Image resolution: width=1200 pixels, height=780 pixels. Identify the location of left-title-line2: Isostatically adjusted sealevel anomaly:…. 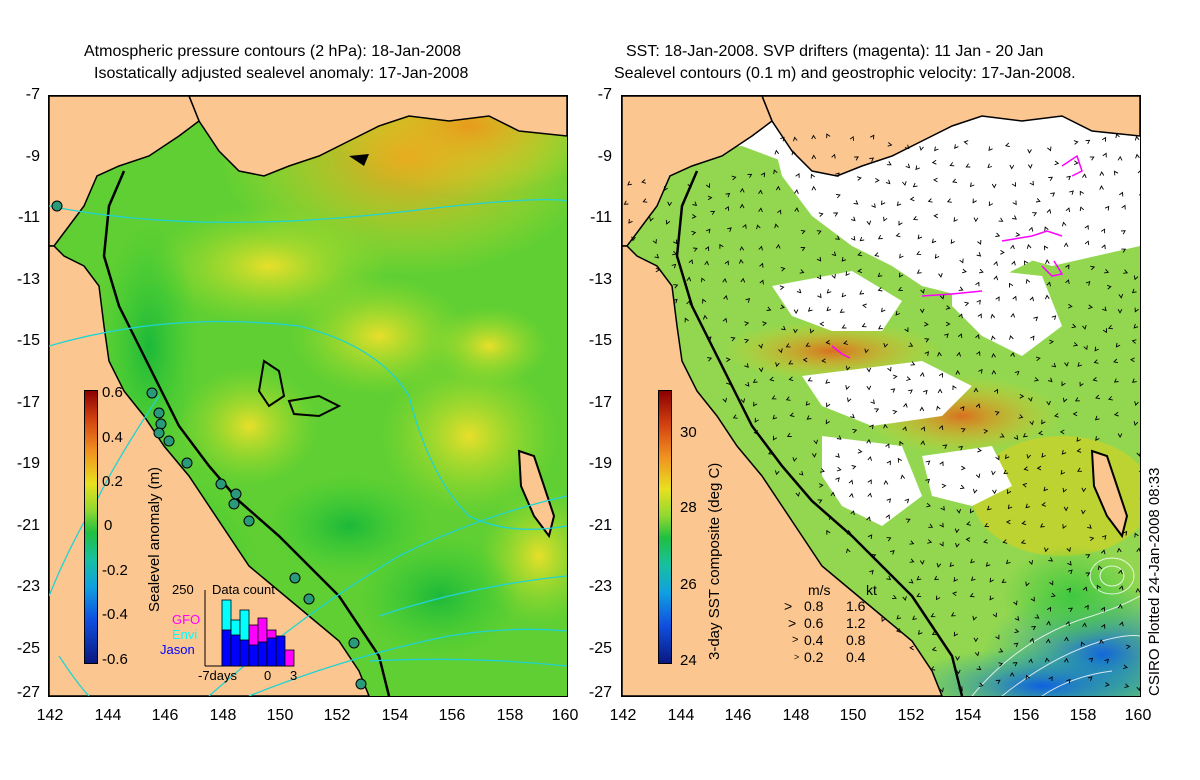
(281, 73).